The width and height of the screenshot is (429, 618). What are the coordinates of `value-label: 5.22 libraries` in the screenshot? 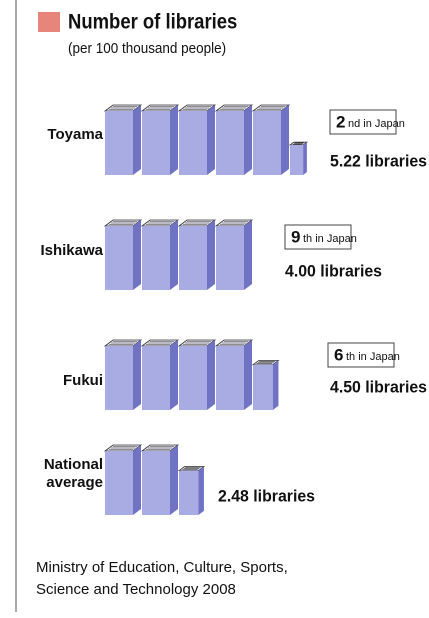 It's located at (378, 160).